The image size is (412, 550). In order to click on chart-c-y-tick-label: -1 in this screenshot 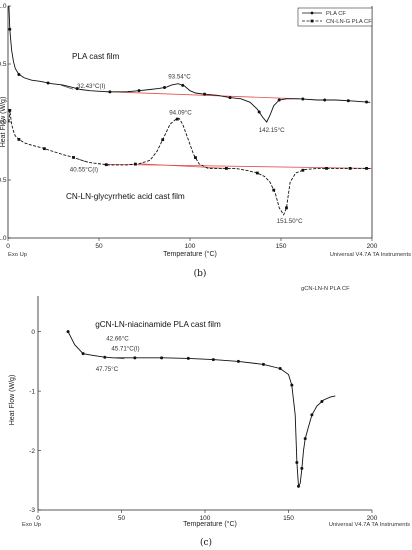, I will do `click(32, 391)`.